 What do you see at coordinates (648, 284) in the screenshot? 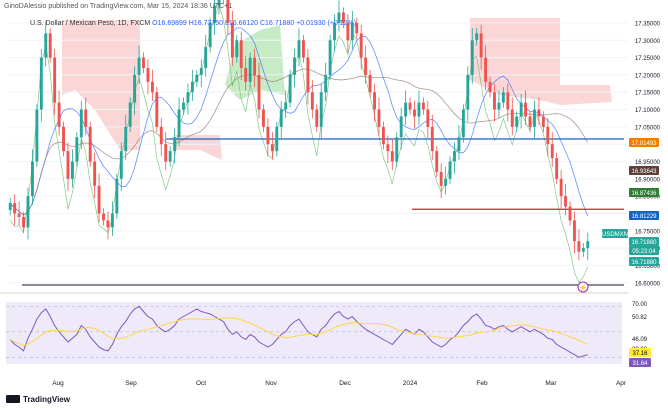
I see `price-tick-label: 16.60000` at bounding box center [648, 284].